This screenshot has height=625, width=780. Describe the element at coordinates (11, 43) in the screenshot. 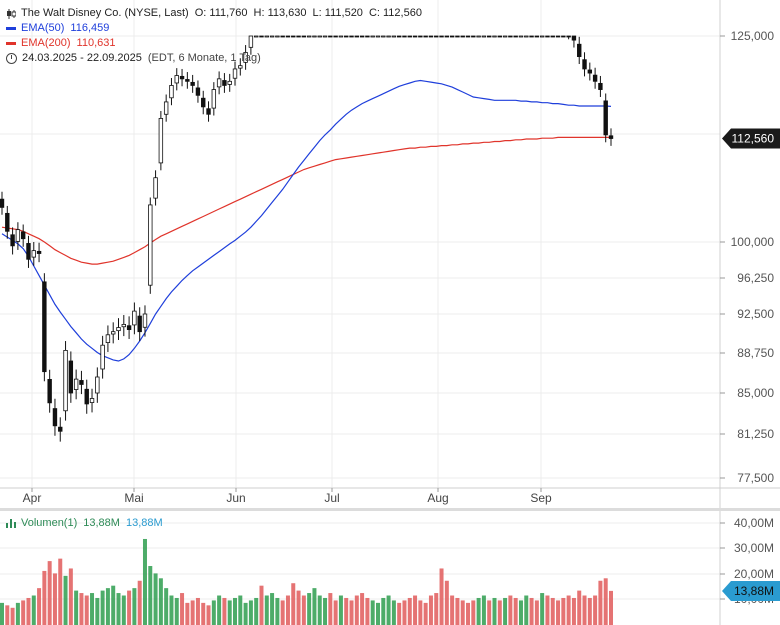

I see `ema200-swatch` at that location.